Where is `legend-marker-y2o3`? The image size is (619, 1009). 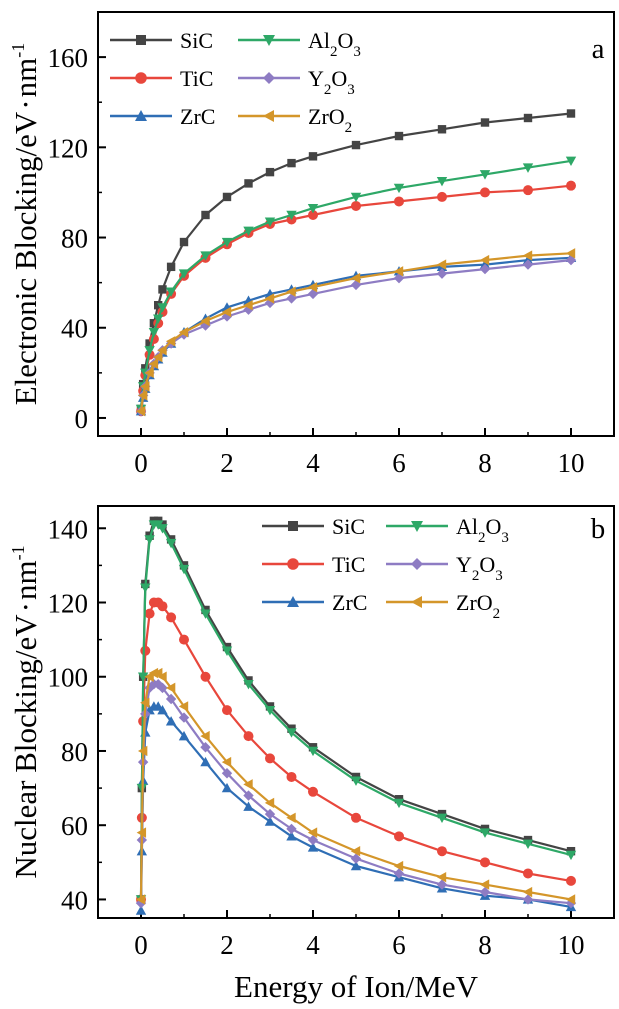 legend-marker-y2o3 is located at coordinates (269, 78).